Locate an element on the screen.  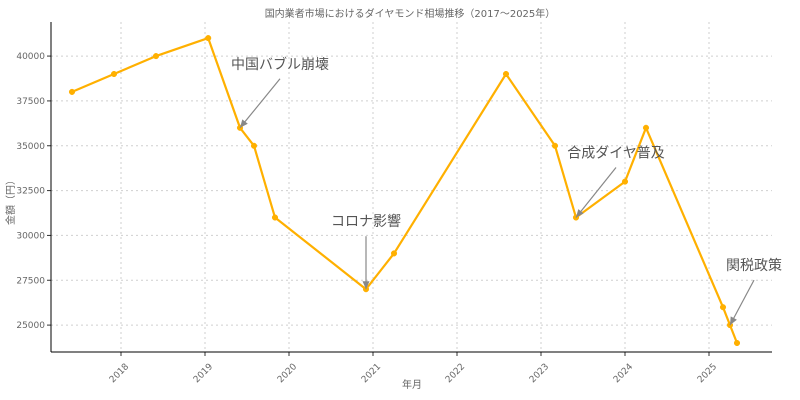
annotation-label: 合成ダイヤ普及 is located at coordinates (616, 154).